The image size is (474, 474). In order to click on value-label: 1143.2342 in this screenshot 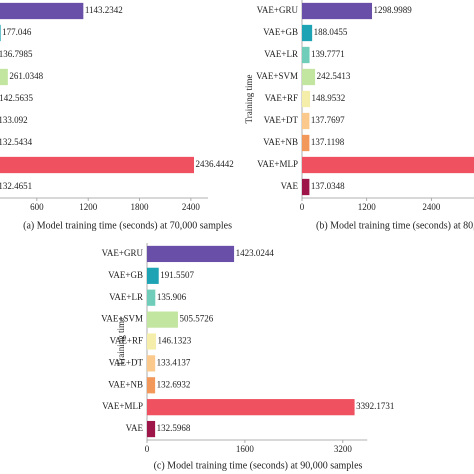, I will do `click(104, 10)`.